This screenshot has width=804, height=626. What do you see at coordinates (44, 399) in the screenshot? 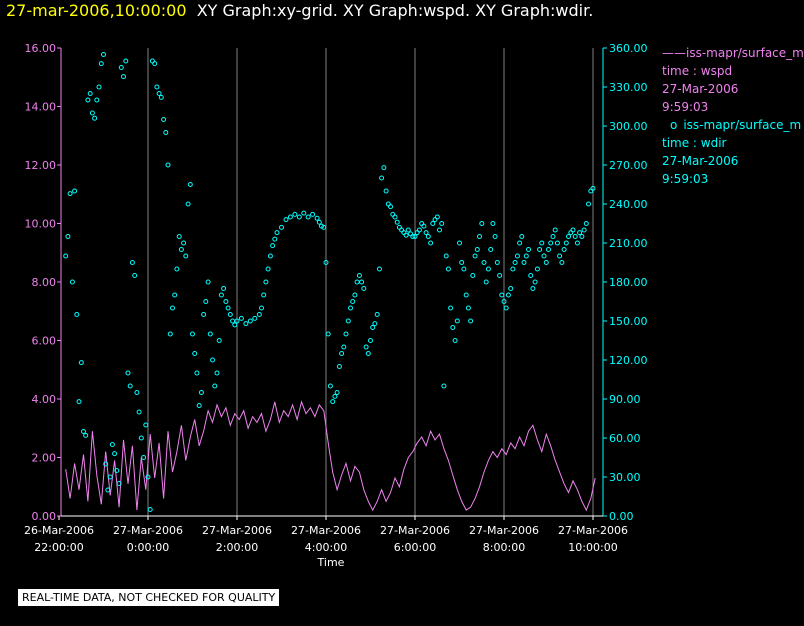
I see `left-tick-label: 4.00` at bounding box center [44, 399].